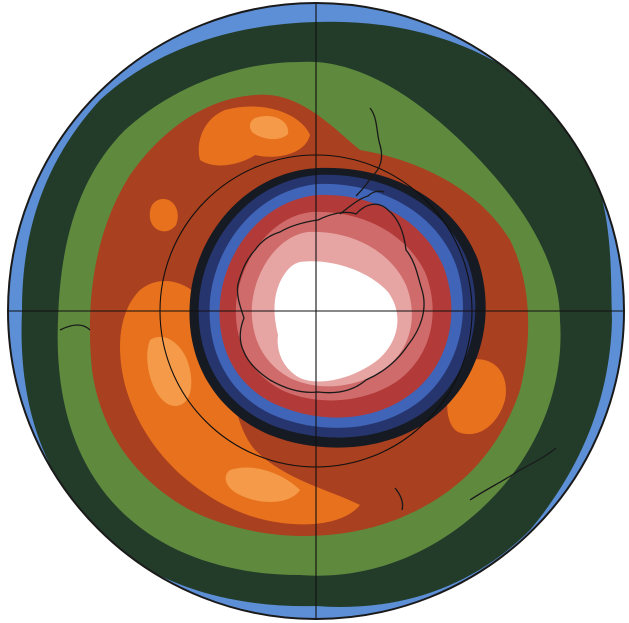  Describe the element at coordinates (269, 127) in the screenshot. I see `contour-light-orange-north` at that location.